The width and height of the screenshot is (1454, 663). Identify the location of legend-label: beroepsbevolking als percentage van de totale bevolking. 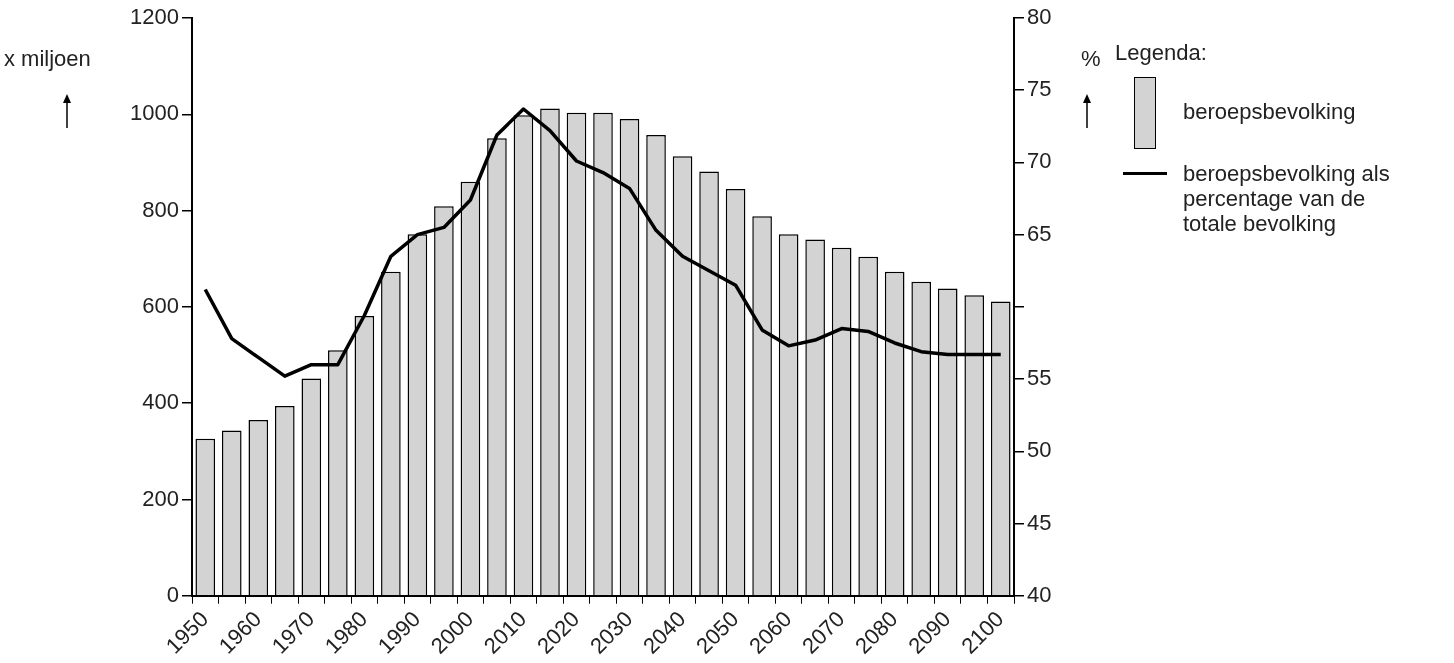
(1287, 198).